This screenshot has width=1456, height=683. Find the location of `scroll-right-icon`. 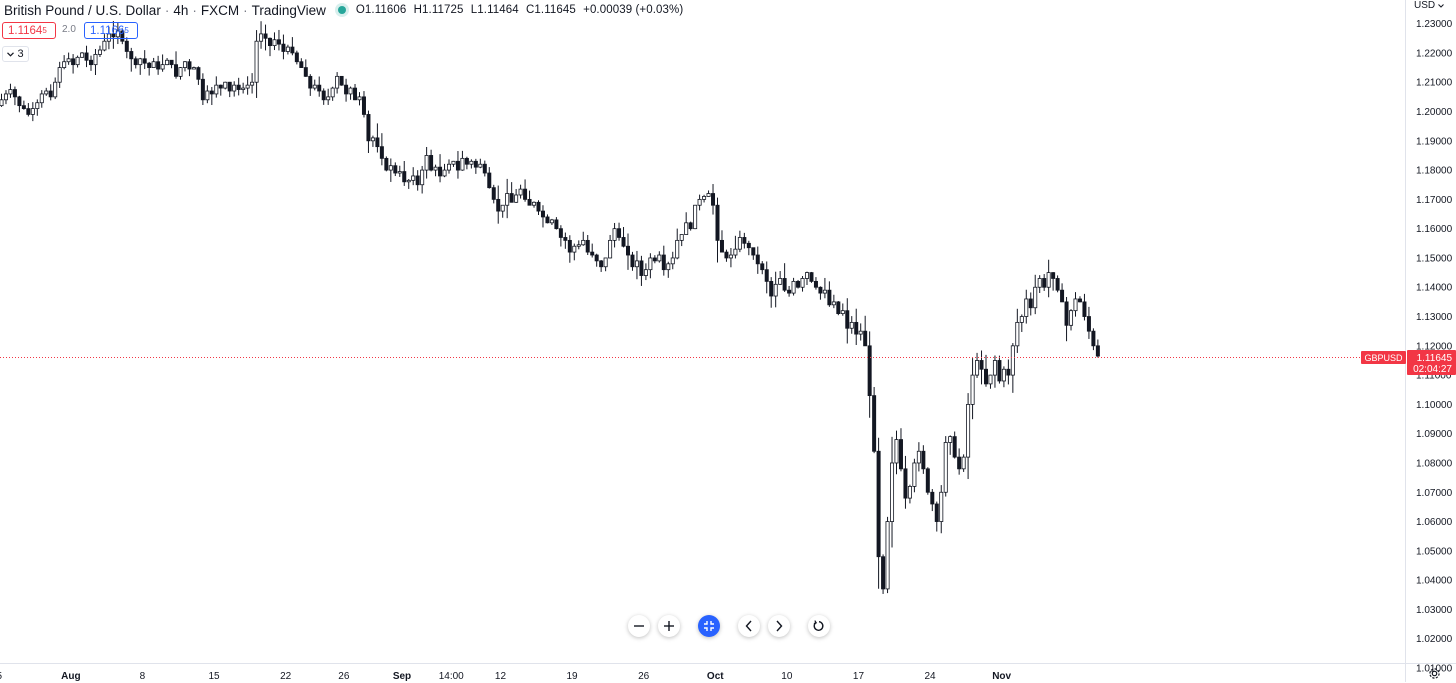

scroll-right-icon is located at coordinates (779, 626).